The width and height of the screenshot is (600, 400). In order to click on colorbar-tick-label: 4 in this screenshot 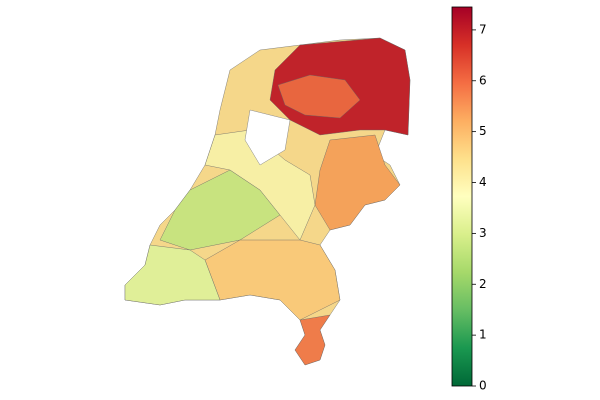, I will do `click(483, 182)`.